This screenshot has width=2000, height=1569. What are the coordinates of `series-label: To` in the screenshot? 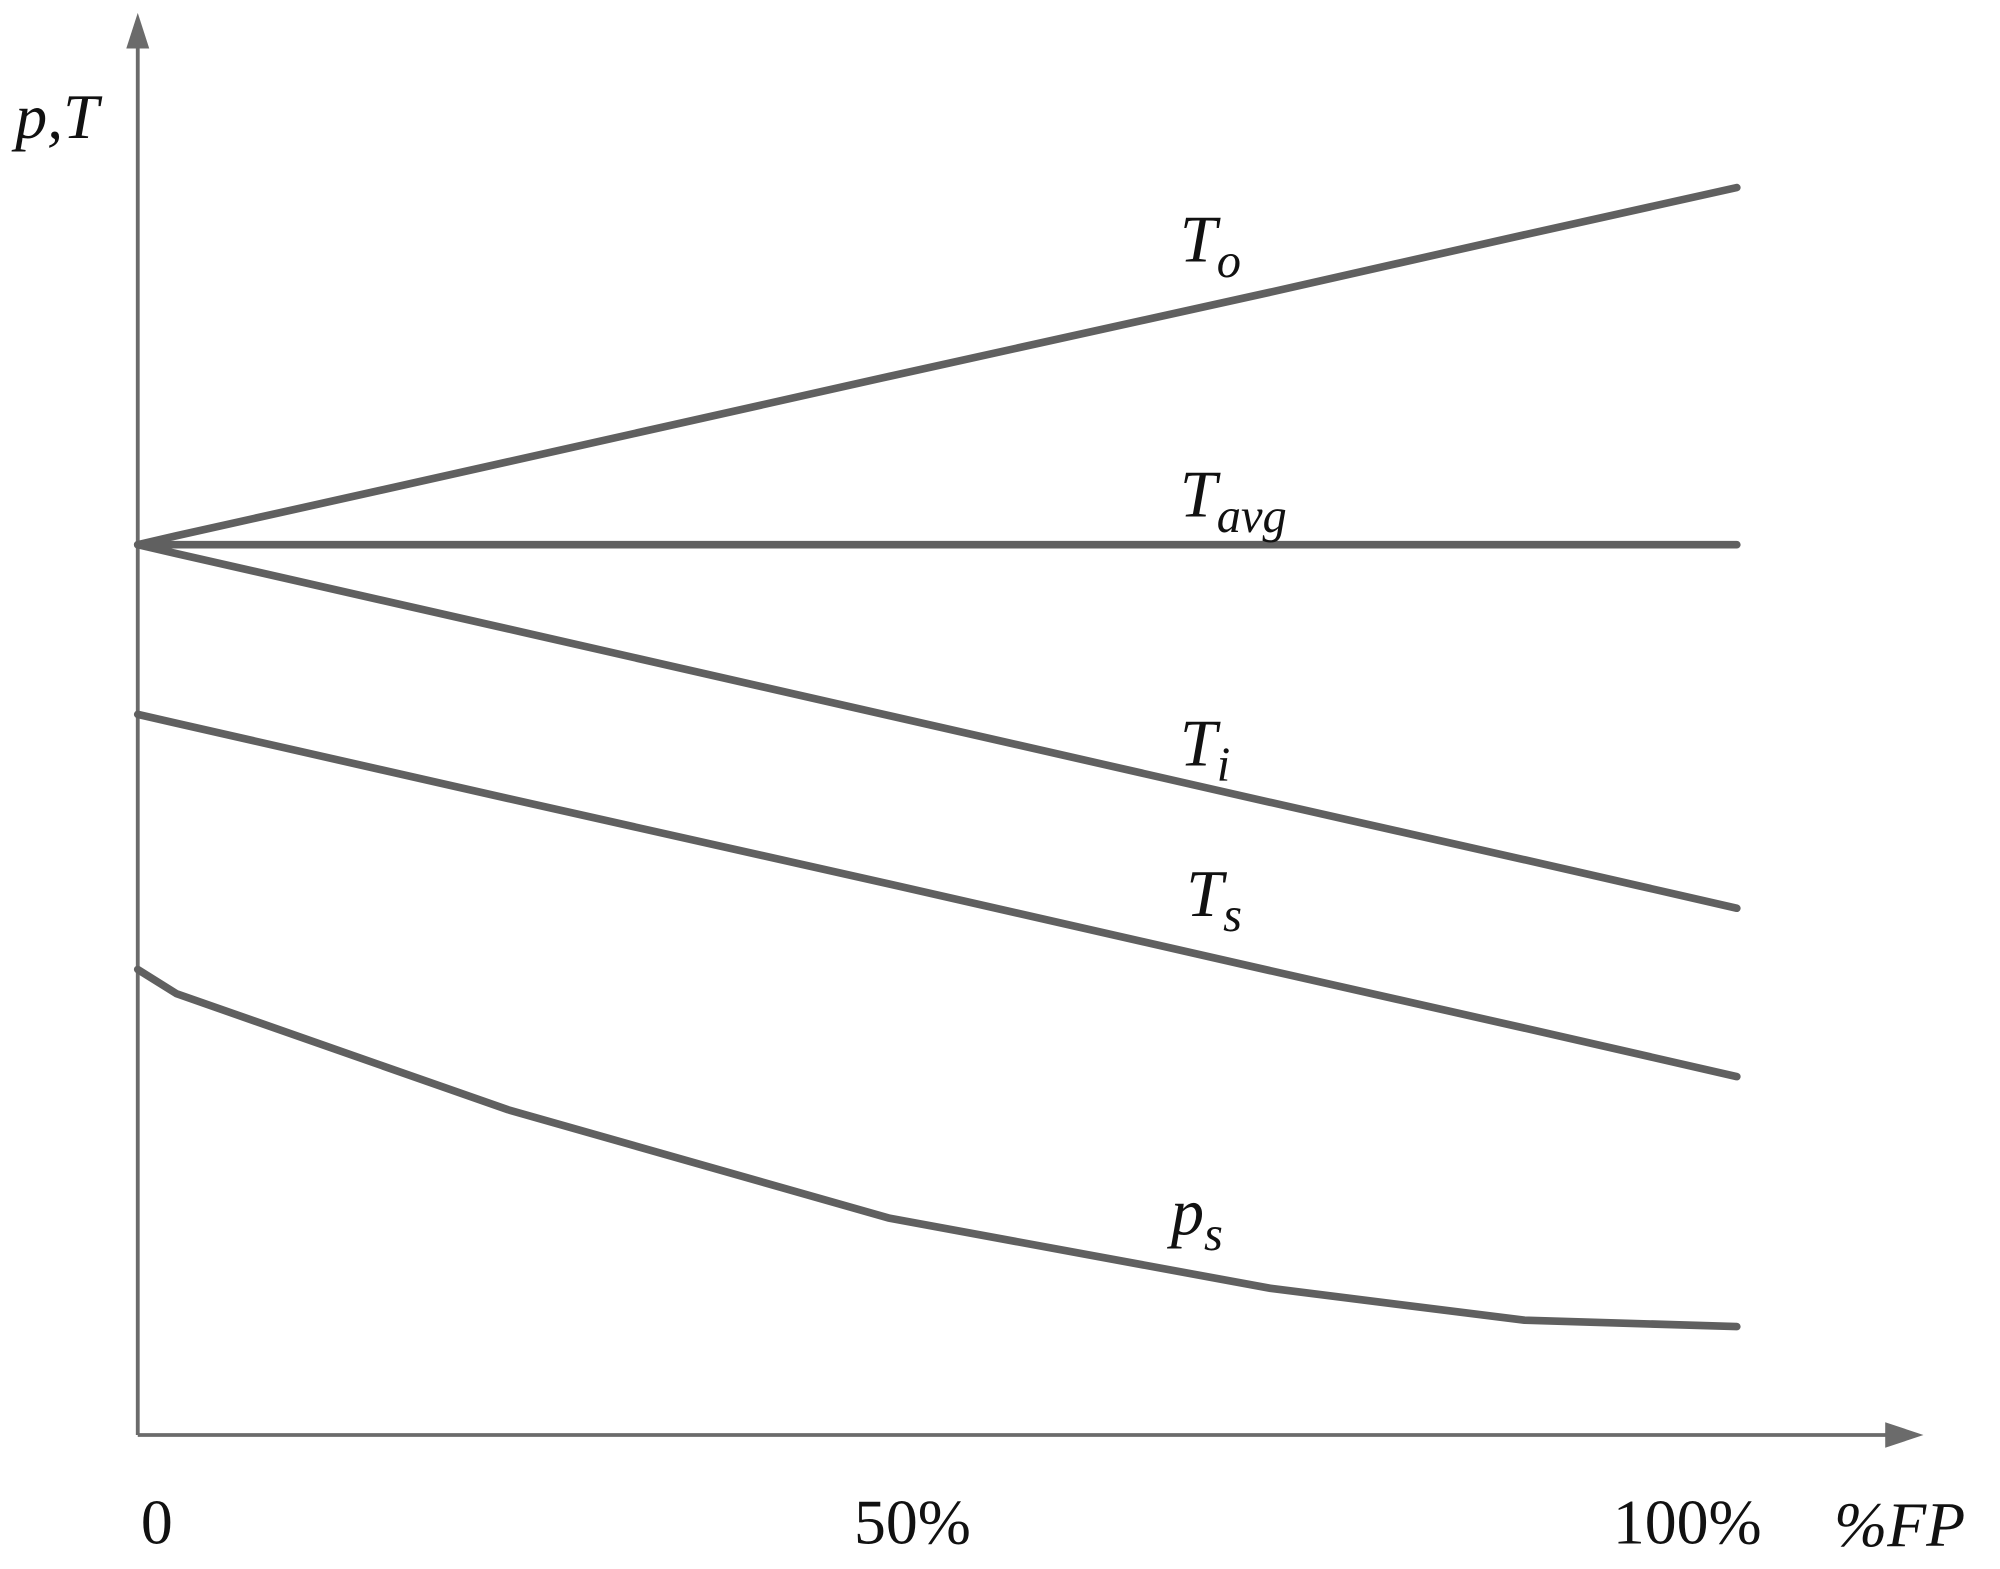 It's located at (1210, 246).